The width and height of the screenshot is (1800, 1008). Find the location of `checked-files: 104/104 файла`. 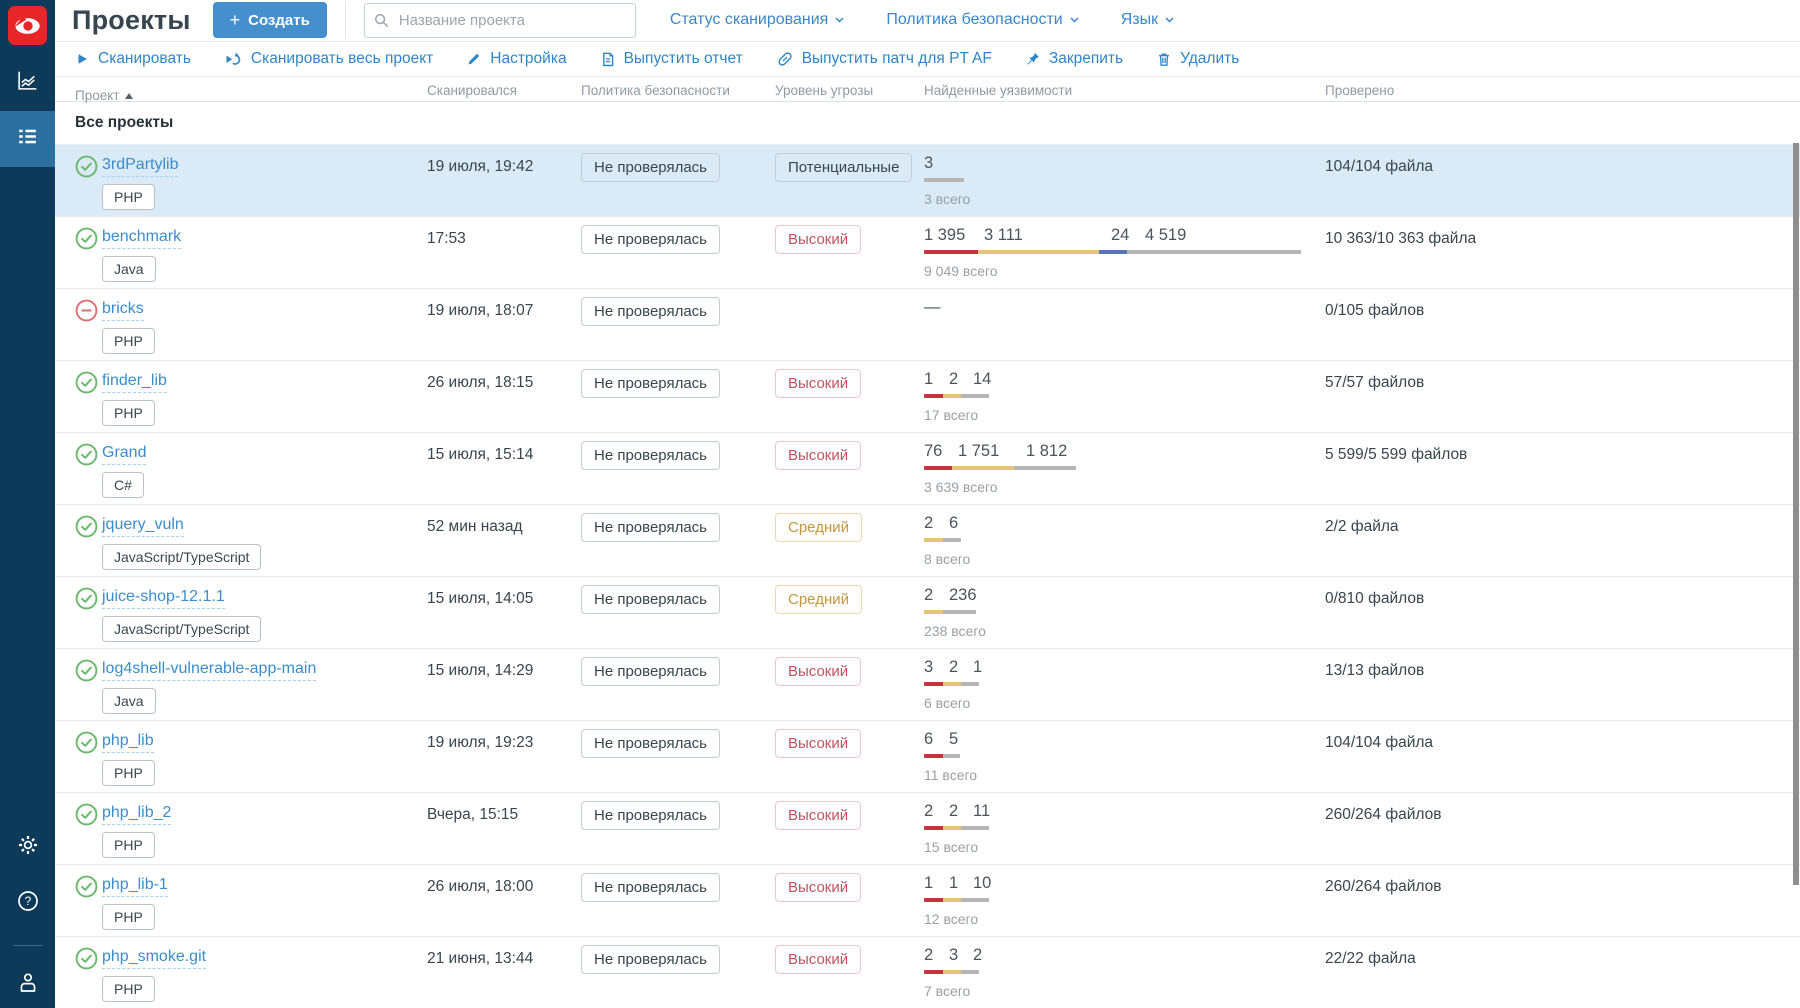

checked-files: 104/104 файла is located at coordinates (1379, 742).